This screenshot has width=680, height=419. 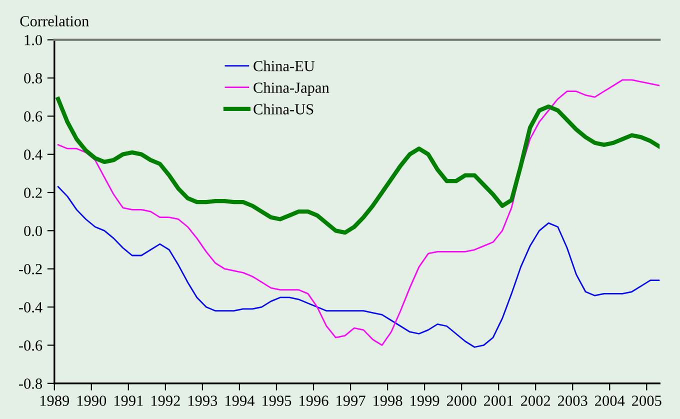 What do you see at coordinates (351, 401) in the screenshot?
I see `x-tick-label: 1997` at bounding box center [351, 401].